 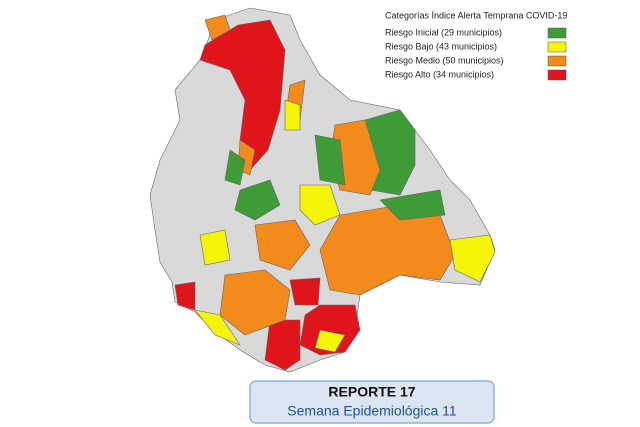 What do you see at coordinates (444, 60) in the screenshot?
I see `legend-label: Riesgo Medio (50 municipios)` at bounding box center [444, 60].